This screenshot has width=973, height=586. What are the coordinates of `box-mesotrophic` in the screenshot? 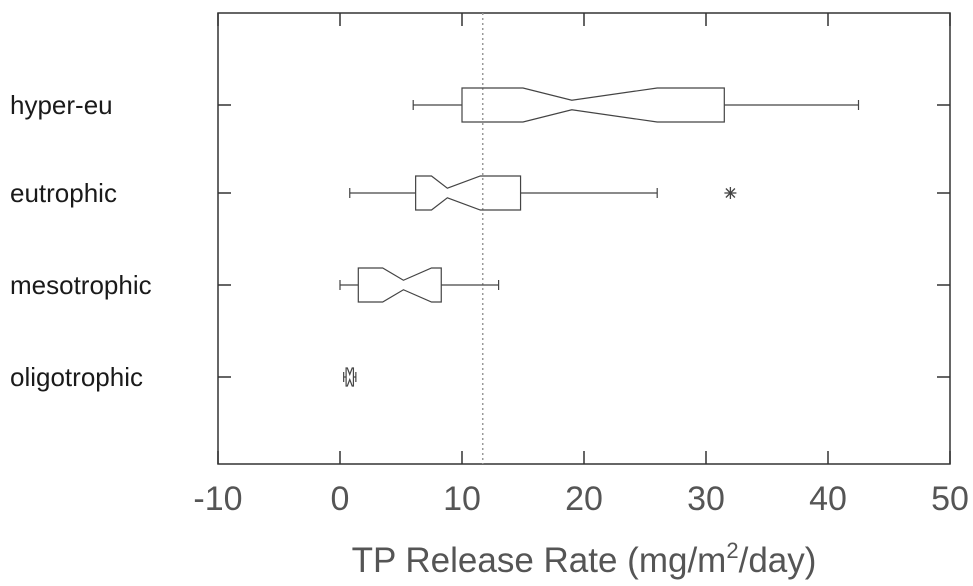 It's located at (419, 285).